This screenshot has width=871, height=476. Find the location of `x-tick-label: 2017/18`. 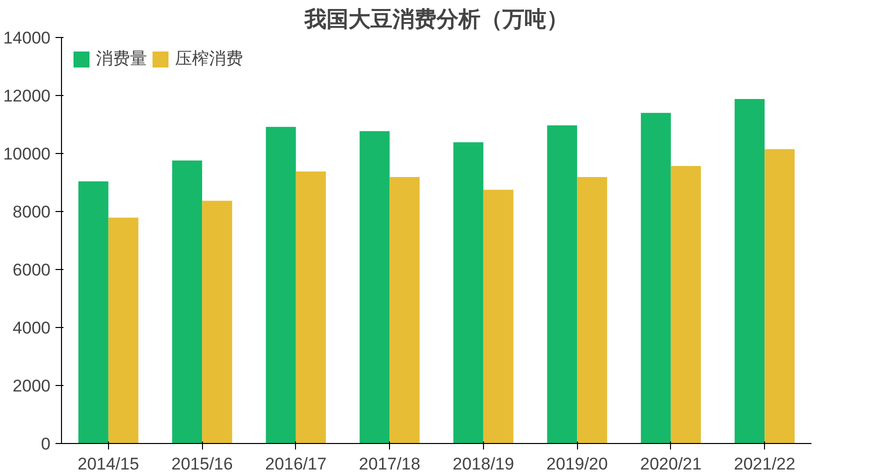

x-tick-label: 2017/18 is located at coordinates (389, 464).